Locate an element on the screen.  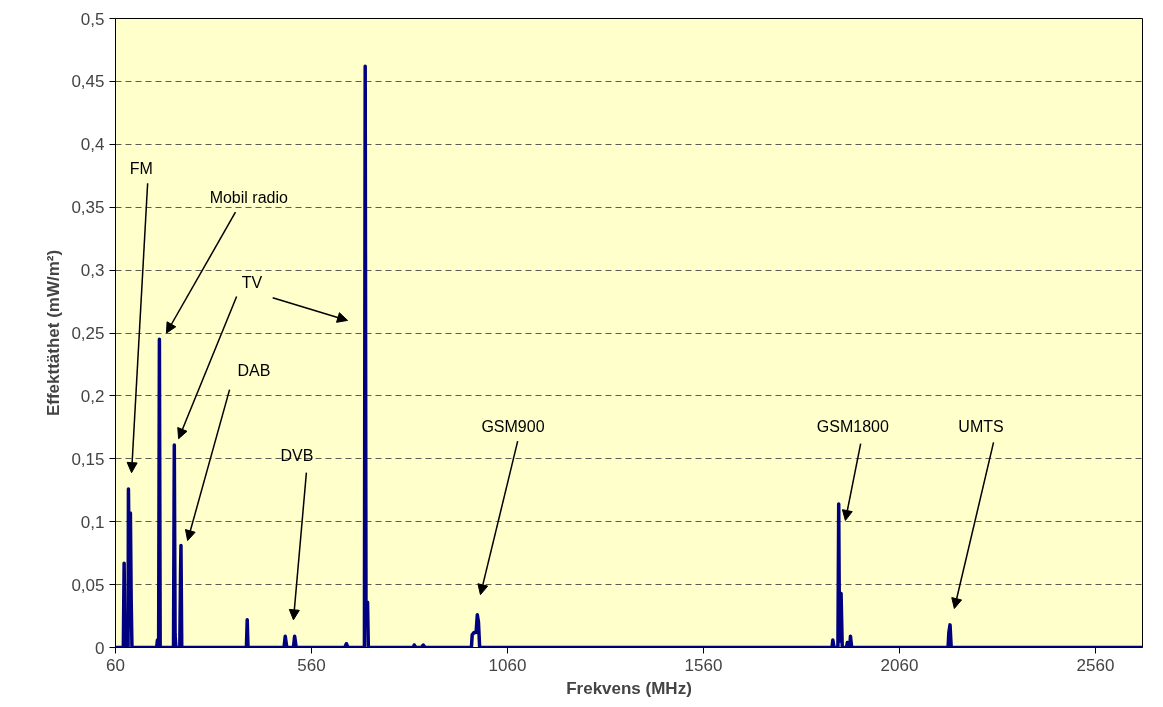
y-tick-label: 0,3 is located at coordinates (92, 271).